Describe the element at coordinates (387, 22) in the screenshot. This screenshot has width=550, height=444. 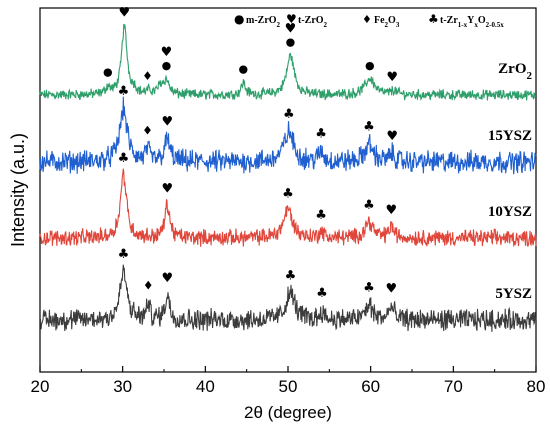
I see `legend-label: Fe2O3` at that location.